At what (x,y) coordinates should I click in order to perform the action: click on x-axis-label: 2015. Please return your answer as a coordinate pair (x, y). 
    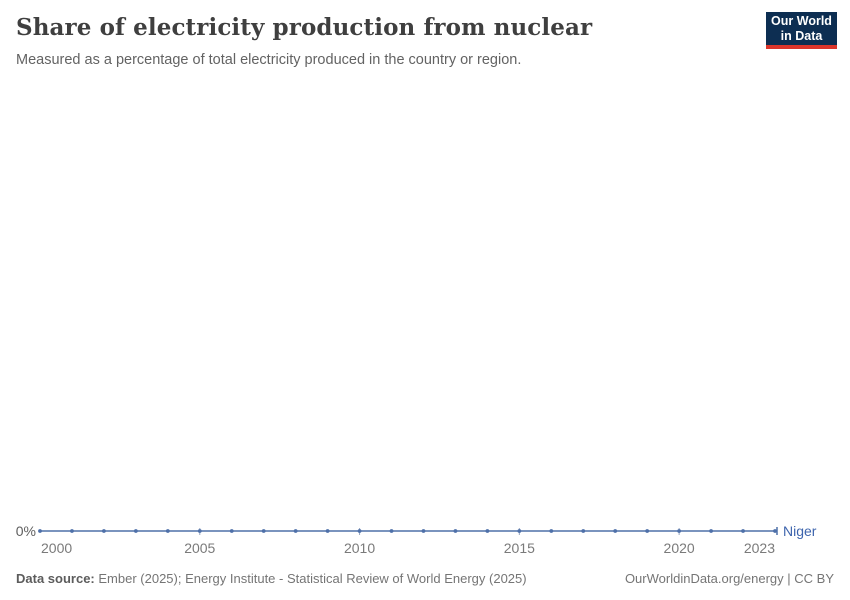
    Looking at the image, I should click on (519, 548).